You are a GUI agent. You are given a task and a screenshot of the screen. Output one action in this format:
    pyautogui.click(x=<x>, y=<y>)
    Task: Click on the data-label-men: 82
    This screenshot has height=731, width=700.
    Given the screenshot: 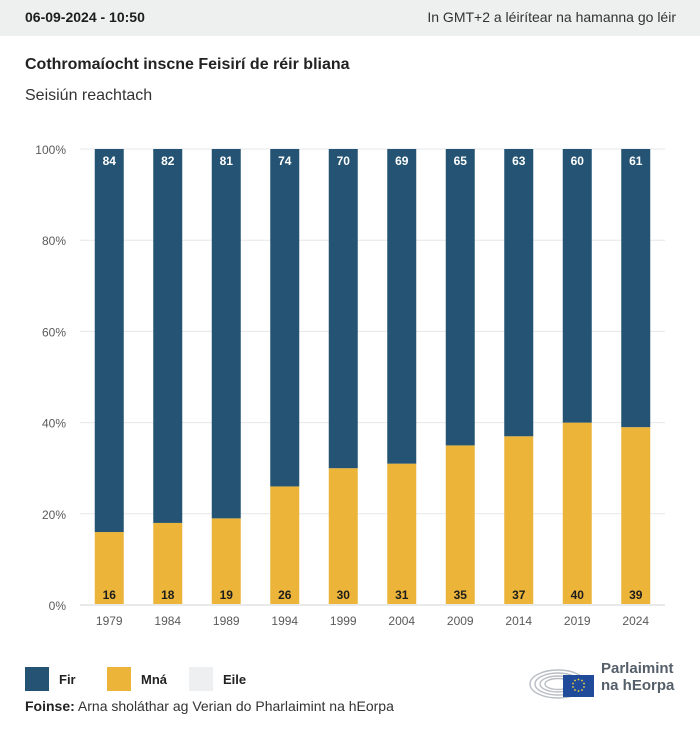 What is the action you would take?
    pyautogui.click(x=168, y=161)
    